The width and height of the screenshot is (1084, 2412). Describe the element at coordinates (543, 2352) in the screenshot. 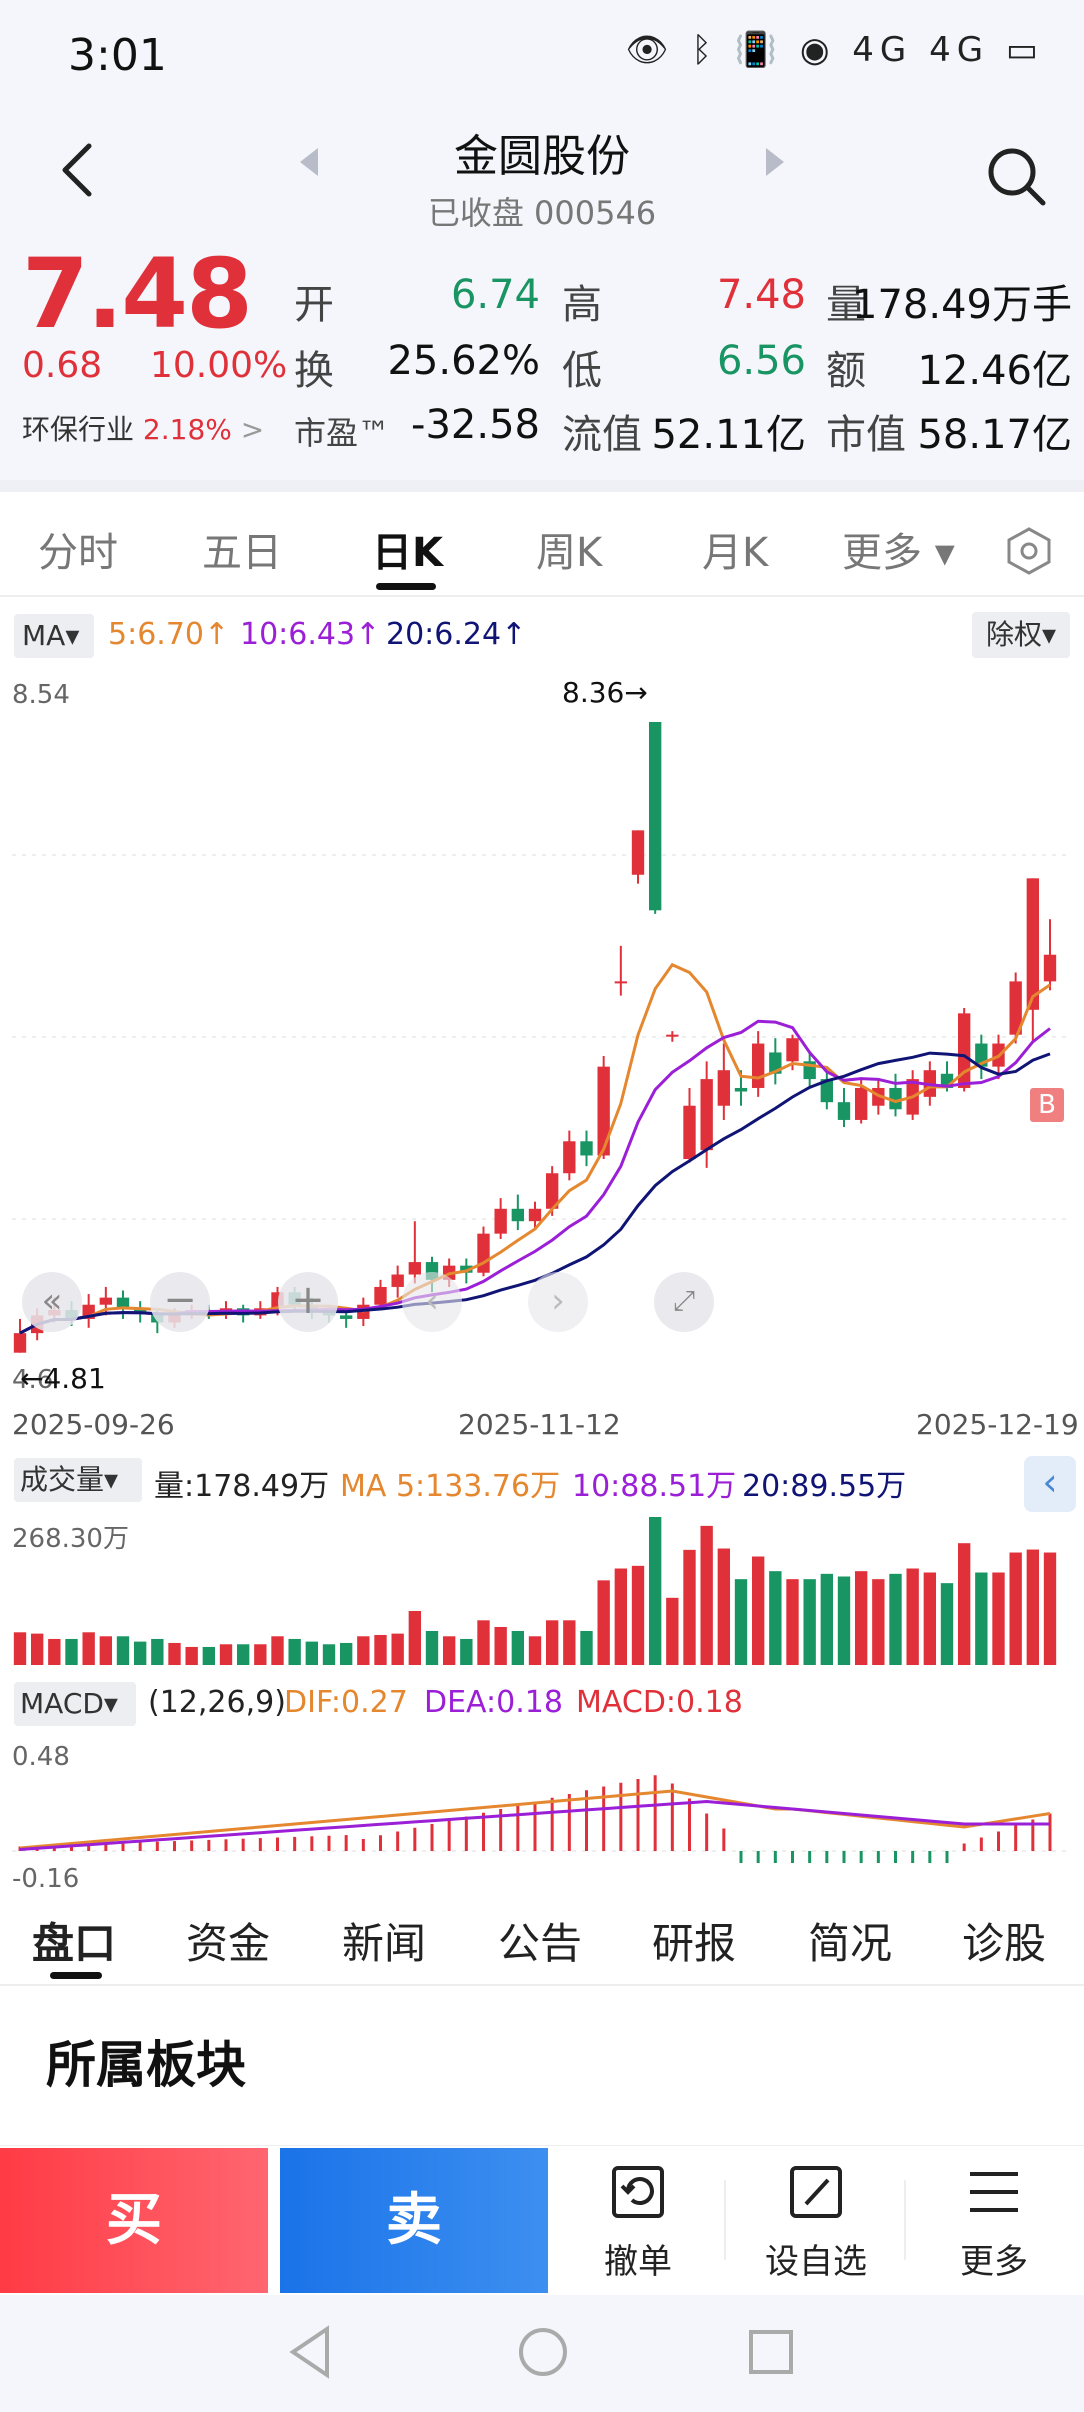

I see `nav-home-icon` at that location.